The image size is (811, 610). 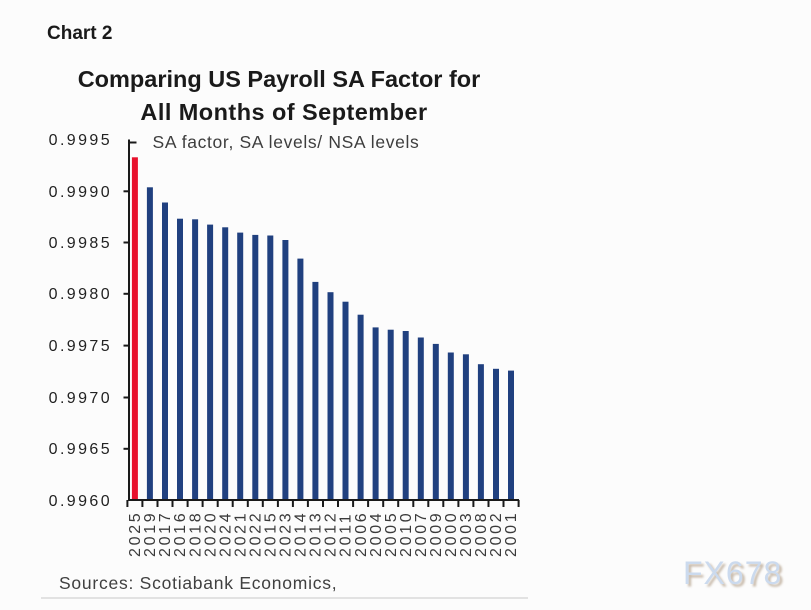 I want to click on svg-text: 2012, so click(x=331, y=534).